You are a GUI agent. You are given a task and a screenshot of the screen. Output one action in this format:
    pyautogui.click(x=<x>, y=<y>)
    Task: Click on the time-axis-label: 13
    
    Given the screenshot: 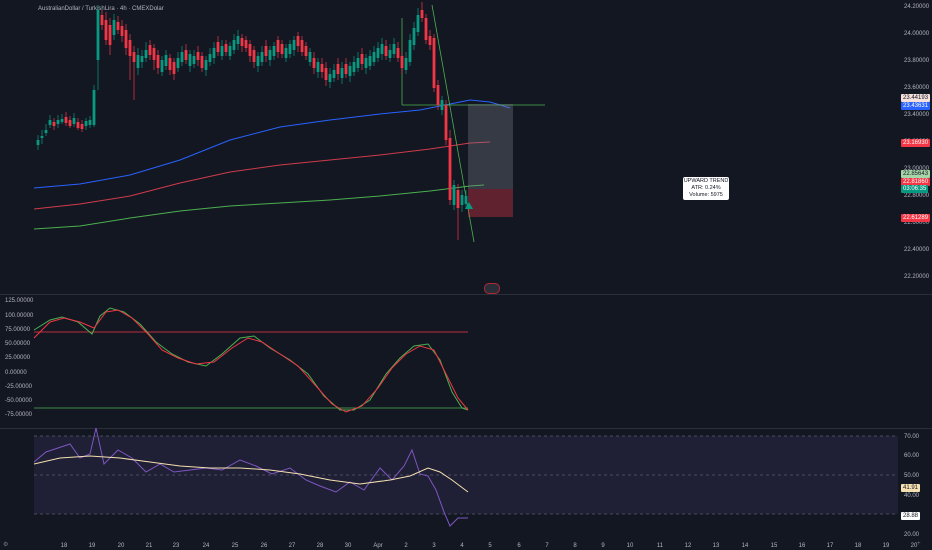 What is the action you would take?
    pyautogui.click(x=716, y=546)
    